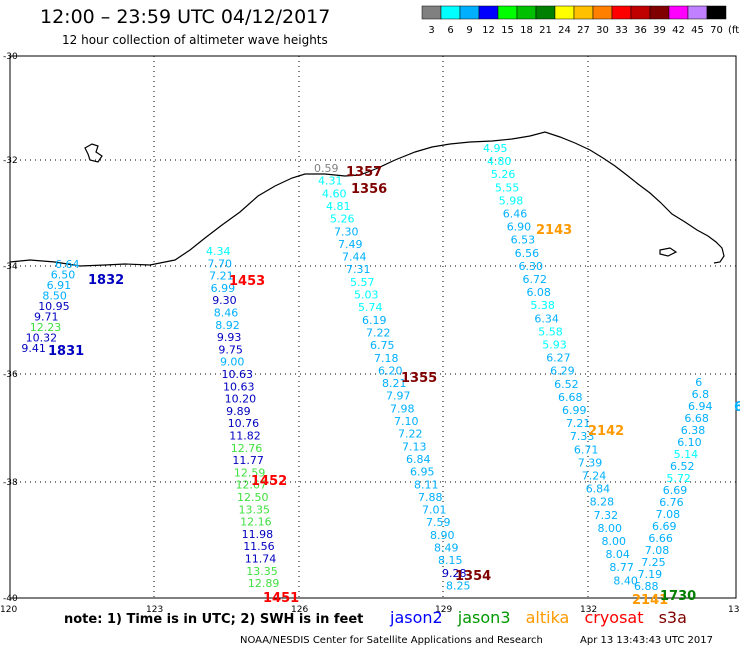 The width and height of the screenshot is (740, 650). What do you see at coordinates (693, 430) in the screenshot?
I see `track-e-value: 6.38` at bounding box center [693, 430].